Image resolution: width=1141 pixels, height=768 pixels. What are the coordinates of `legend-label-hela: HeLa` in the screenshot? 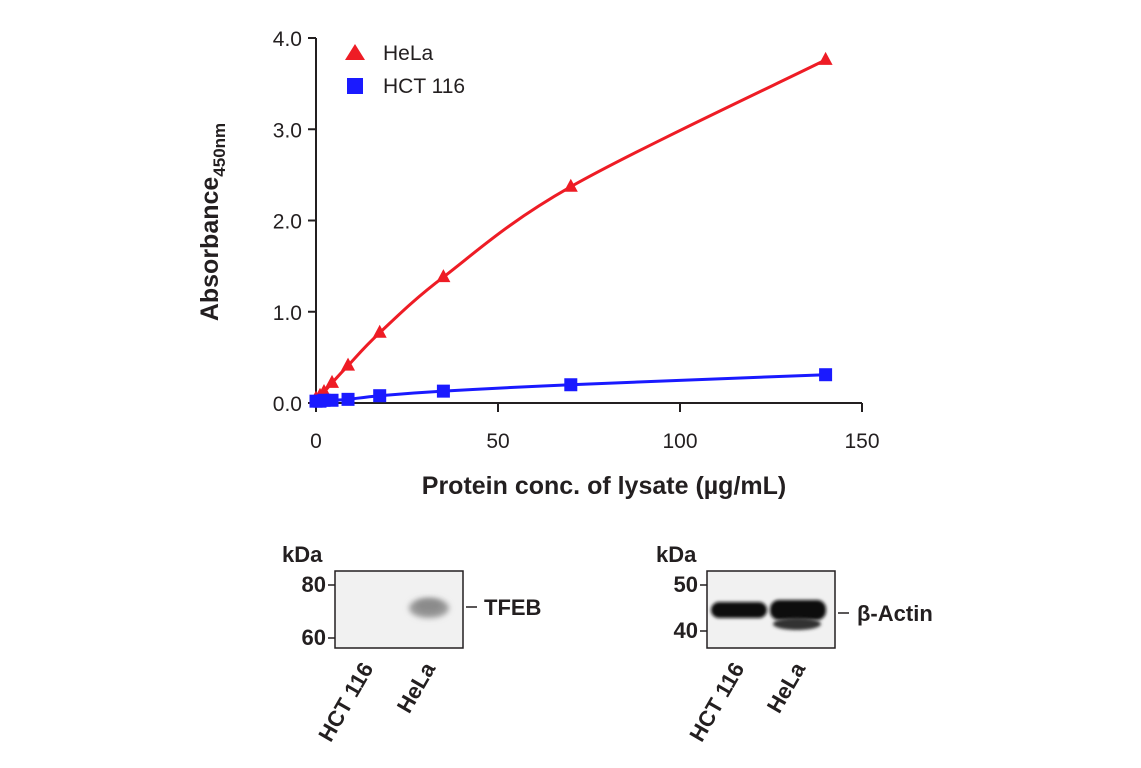 It's located at (408, 53).